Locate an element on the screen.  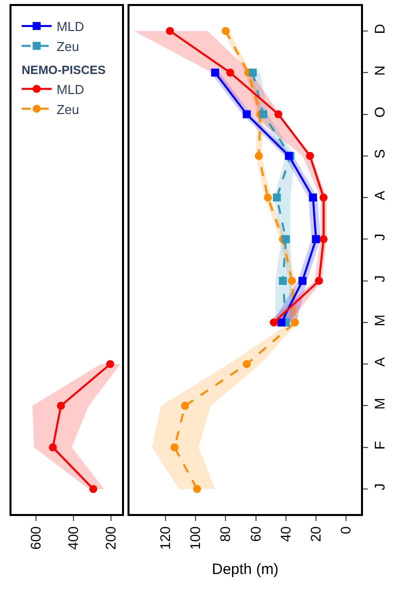
x-tick-label: 80 is located at coordinates (225, 534).